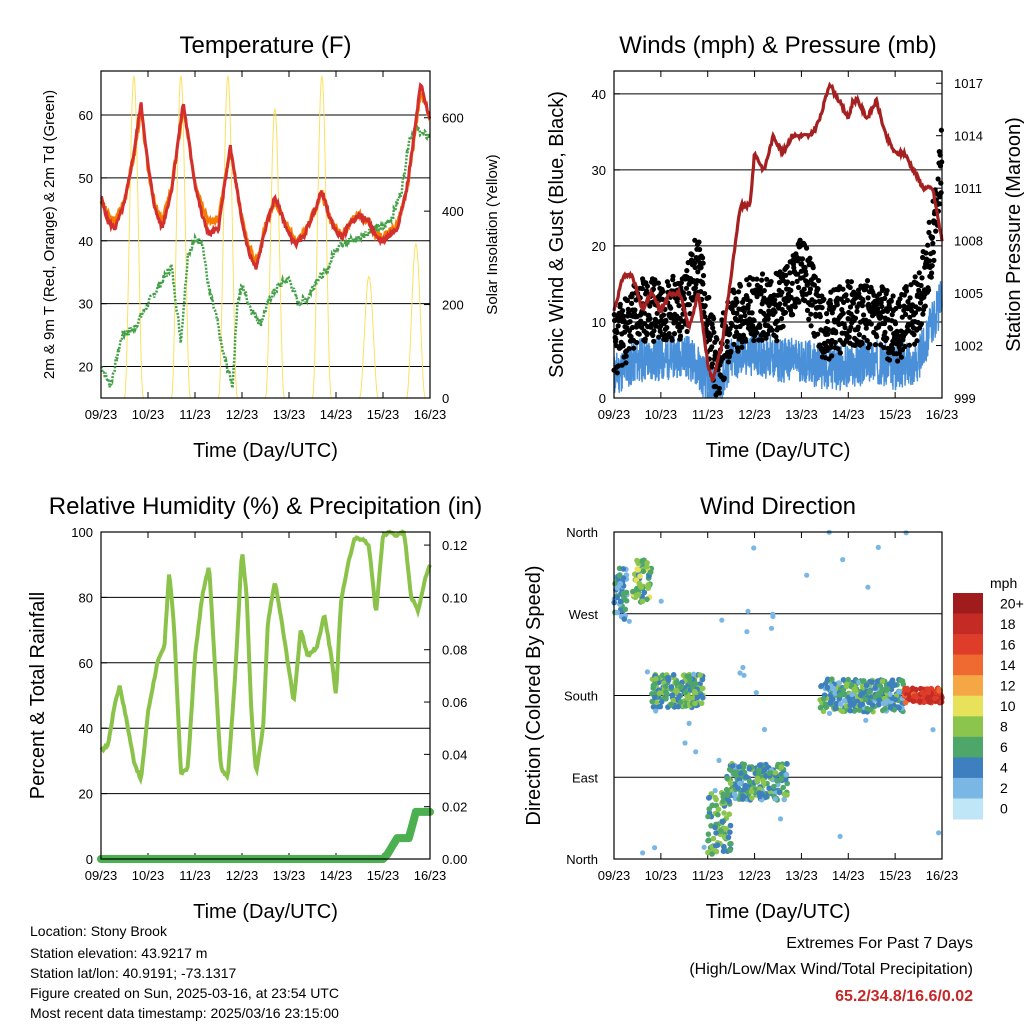 The image size is (1024, 1024). Describe the element at coordinates (453, 305) in the screenshot. I see `y2-tick-label: 200` at that location.